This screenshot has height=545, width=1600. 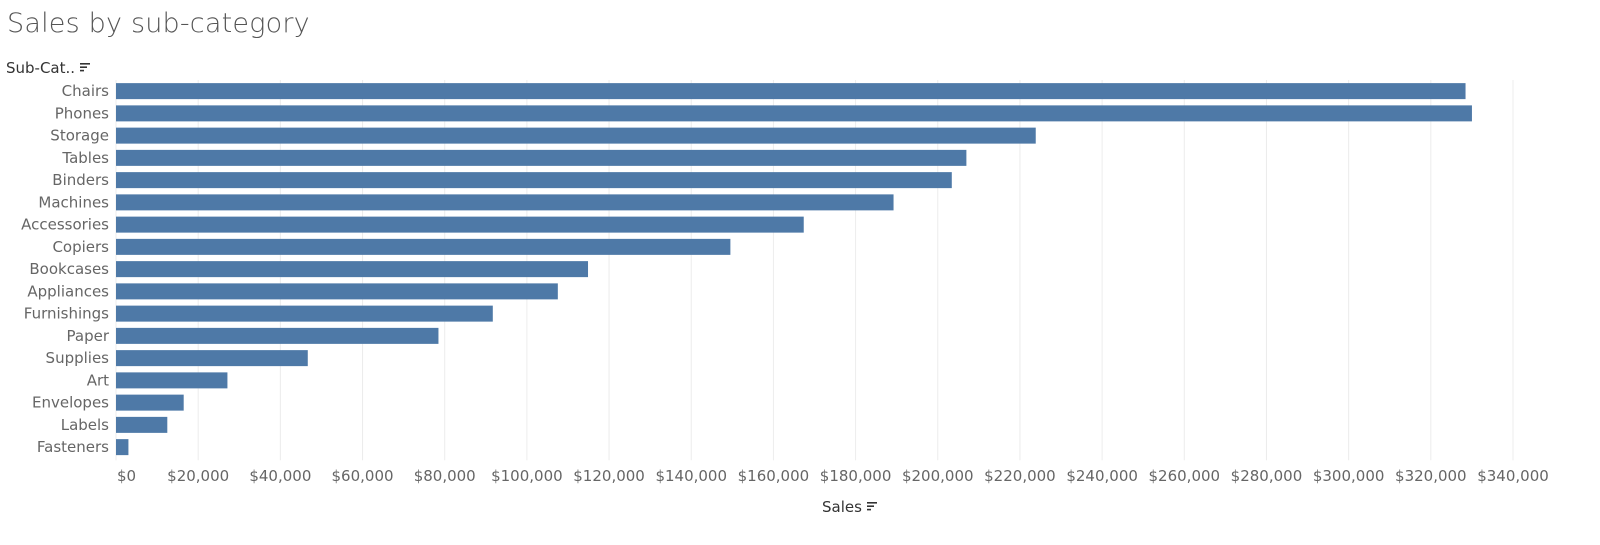 I want to click on bar-envelopes, so click(x=150, y=402).